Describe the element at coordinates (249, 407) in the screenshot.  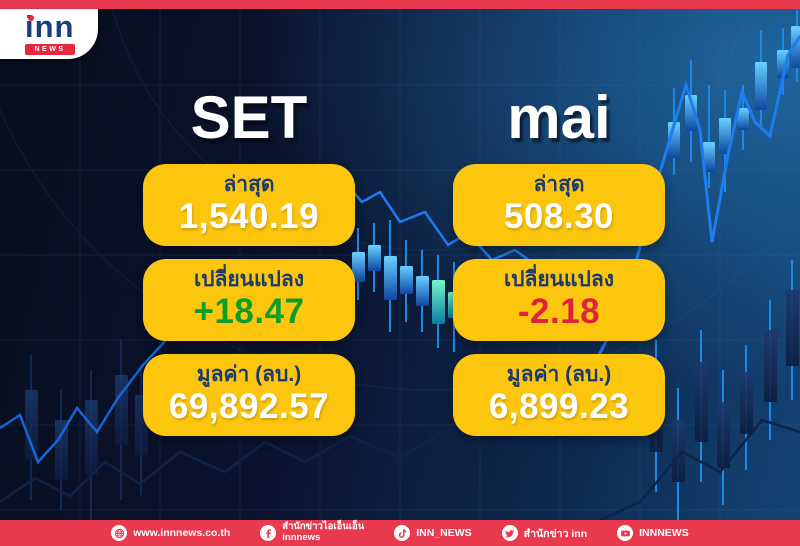
I see `set-value-value: 69,892.57` at that location.